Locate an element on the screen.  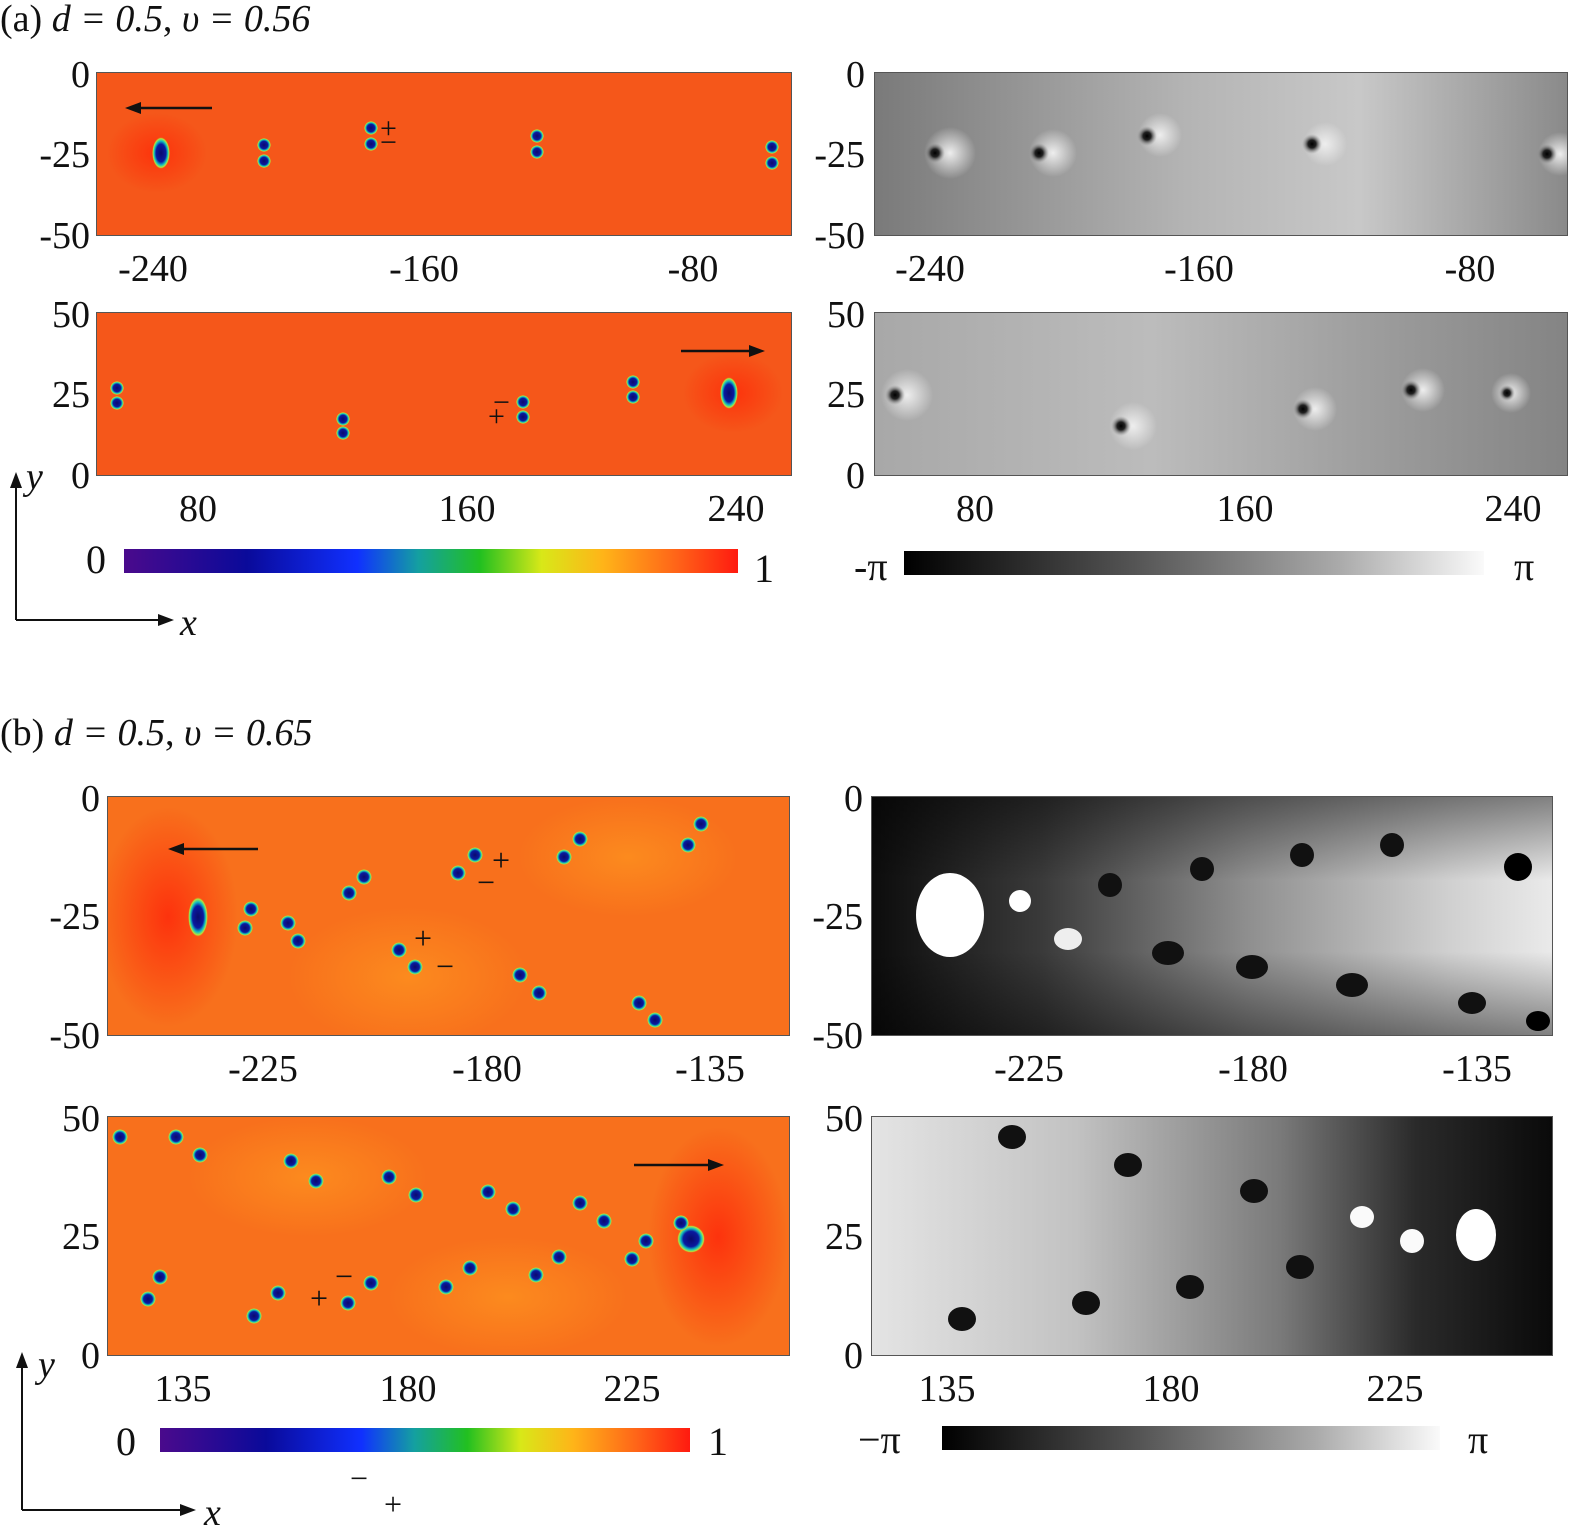
sign-minus-b2: − is located at coordinates (445, 966).